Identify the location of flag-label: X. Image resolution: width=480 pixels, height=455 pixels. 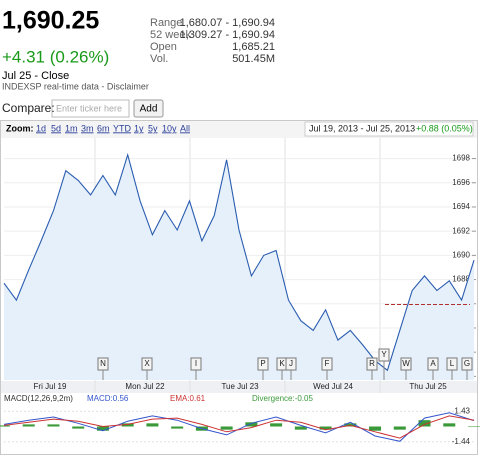
(147, 363).